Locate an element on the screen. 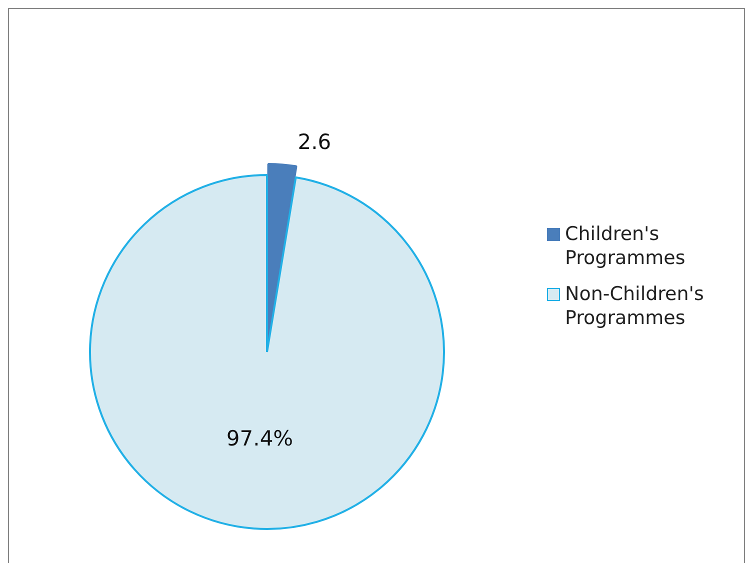 This screenshot has width=747, height=563. data-label: 97.4% is located at coordinates (260, 438).